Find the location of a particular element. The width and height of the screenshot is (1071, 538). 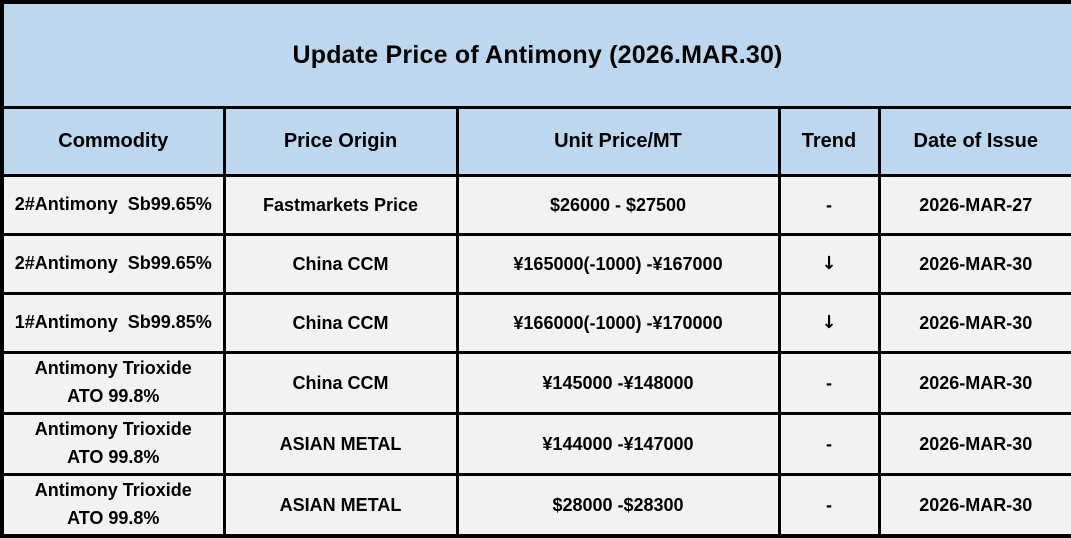

cell-date-of-issue: 2026-MAR-27 is located at coordinates (974, 205).